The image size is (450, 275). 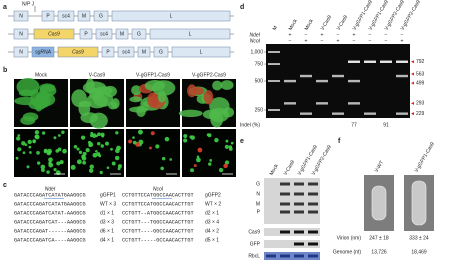 I want to click on allele-count: d1 × 1, so click(x=107, y=213).